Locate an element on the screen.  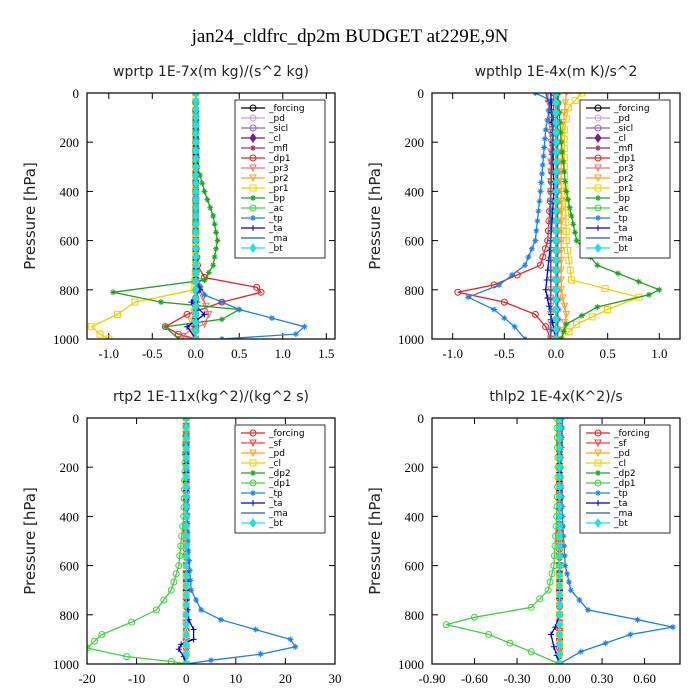
x-tick-label: -10 is located at coordinates (136, 678).